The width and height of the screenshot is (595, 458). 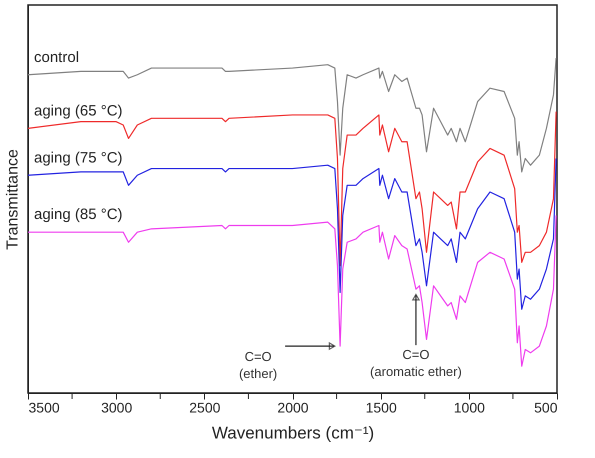 What do you see at coordinates (381, 408) in the screenshot?
I see `x-tick-label: 1500` at bounding box center [381, 408].